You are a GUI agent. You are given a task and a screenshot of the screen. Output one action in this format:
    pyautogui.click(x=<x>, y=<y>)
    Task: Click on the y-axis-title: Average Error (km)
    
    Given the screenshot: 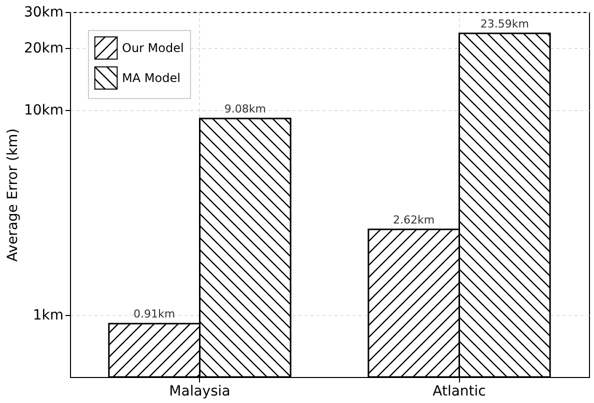 What is the action you would take?
    pyautogui.click(x=12, y=195)
    